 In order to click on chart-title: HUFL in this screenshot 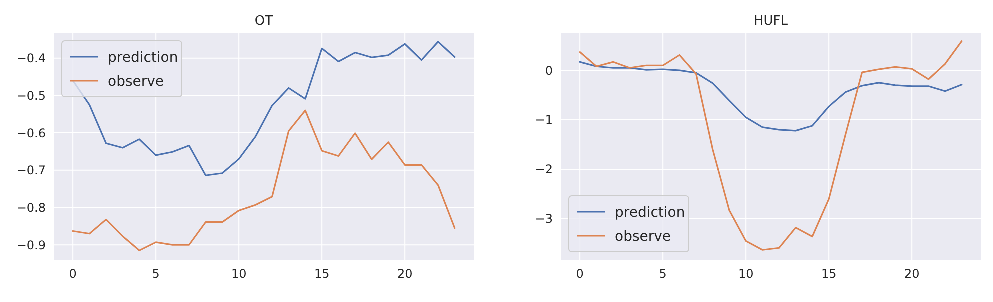, I will do `click(771, 21)`.